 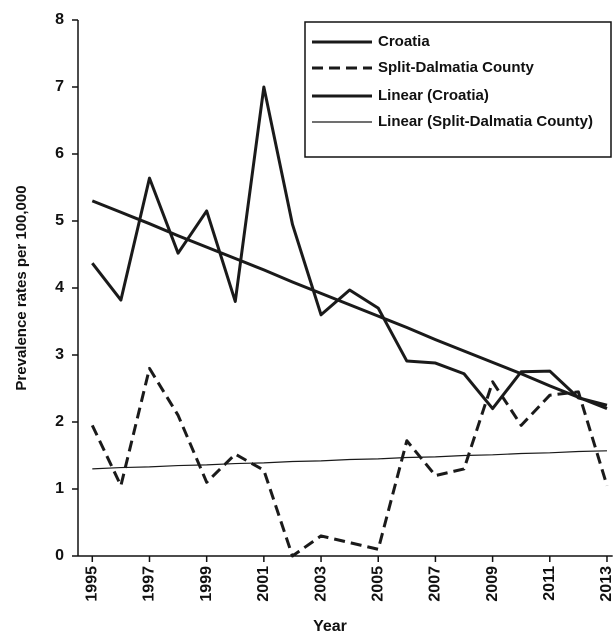 I want to click on x-tick-label: 2011, so click(x=549, y=583).